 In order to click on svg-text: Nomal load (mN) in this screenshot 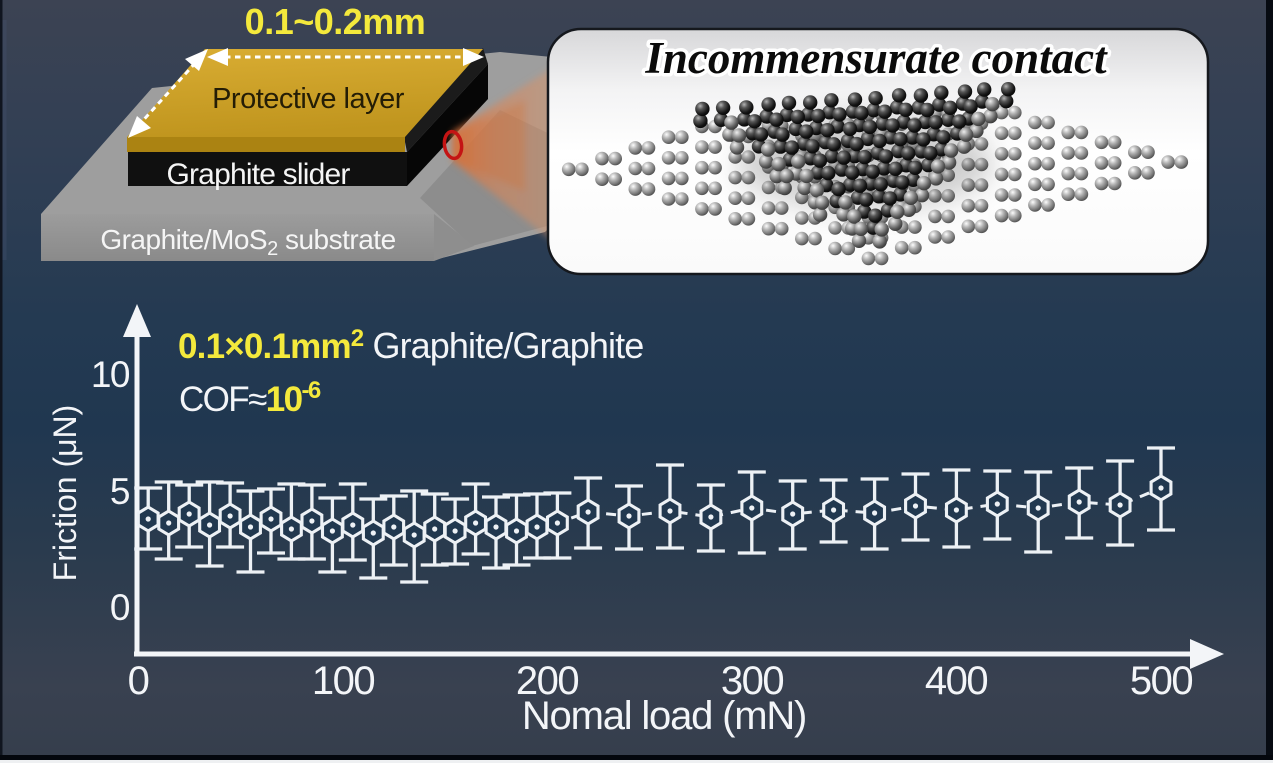, I will do `click(664, 716)`.